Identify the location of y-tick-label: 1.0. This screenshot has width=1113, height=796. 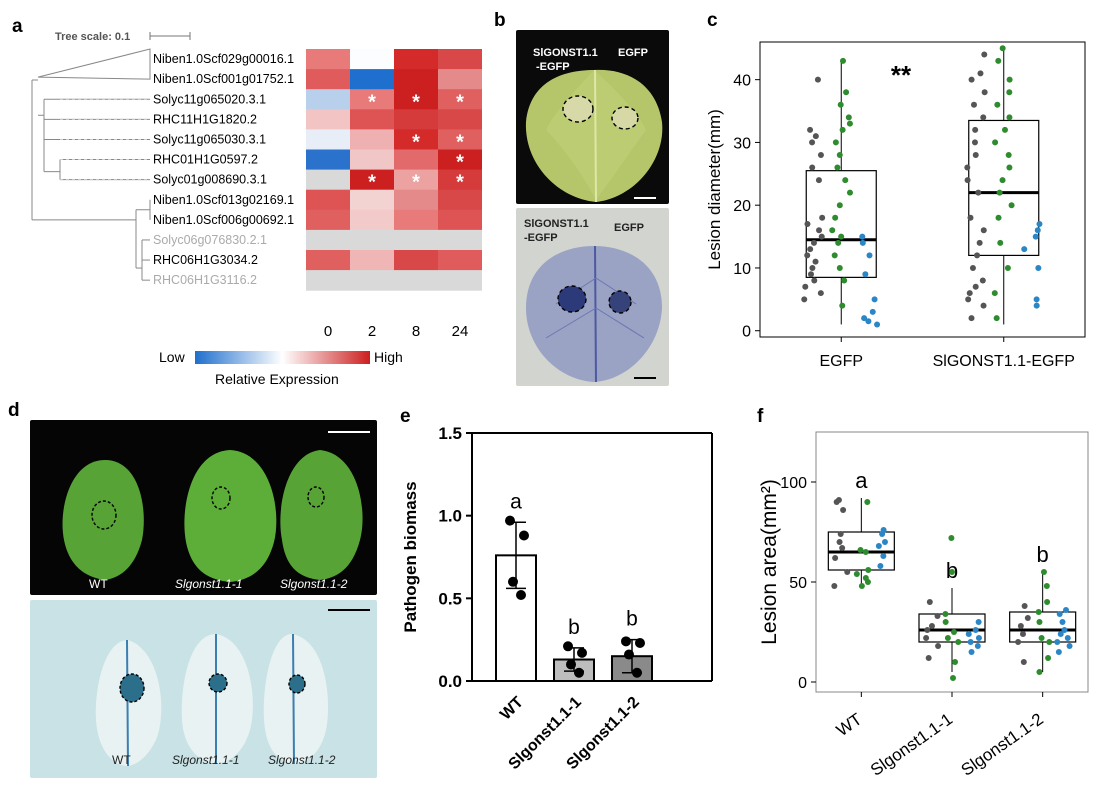
(450, 516).